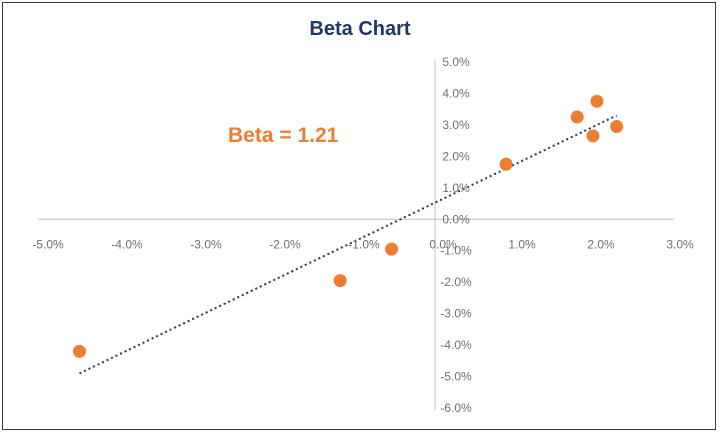  I want to click on x-tick-label: -2.0%, so click(285, 244).